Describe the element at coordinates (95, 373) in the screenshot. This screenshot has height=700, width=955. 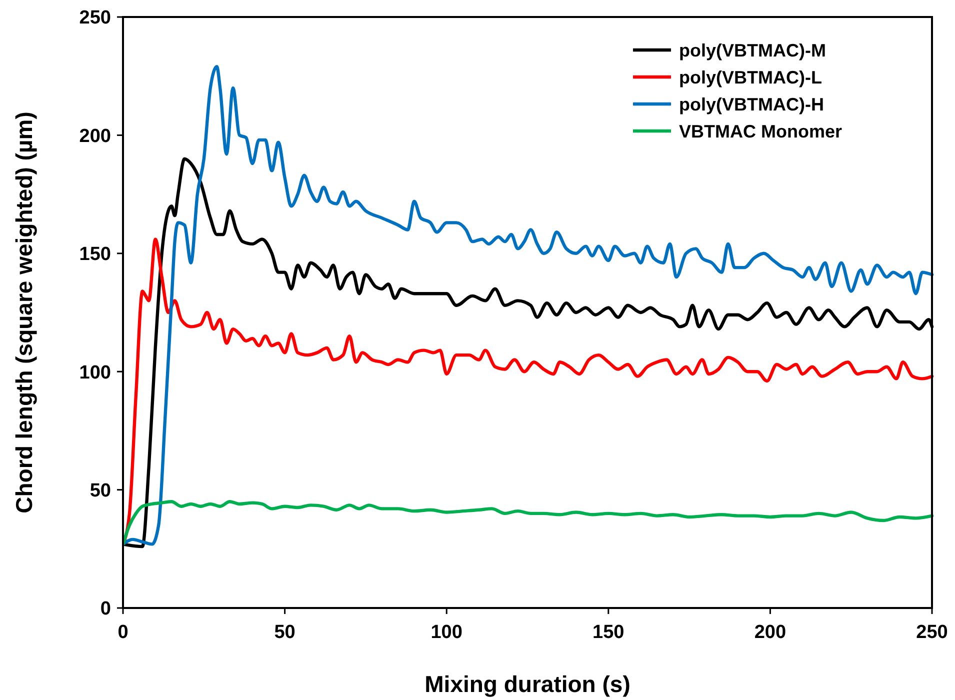
I see `y-tick-label: 100` at that location.